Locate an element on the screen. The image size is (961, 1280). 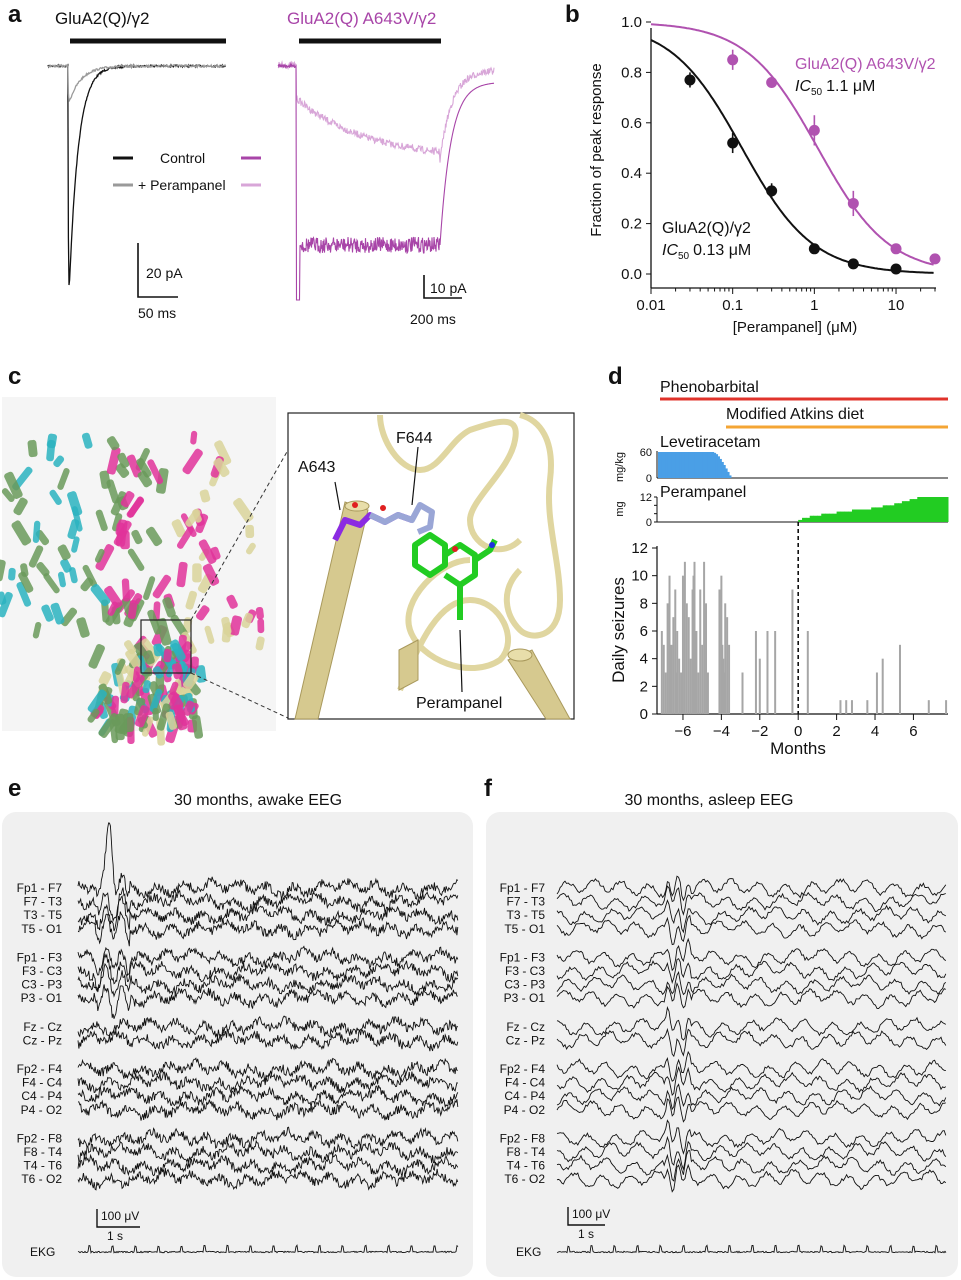
helix-small is located at coordinates (408, 665).